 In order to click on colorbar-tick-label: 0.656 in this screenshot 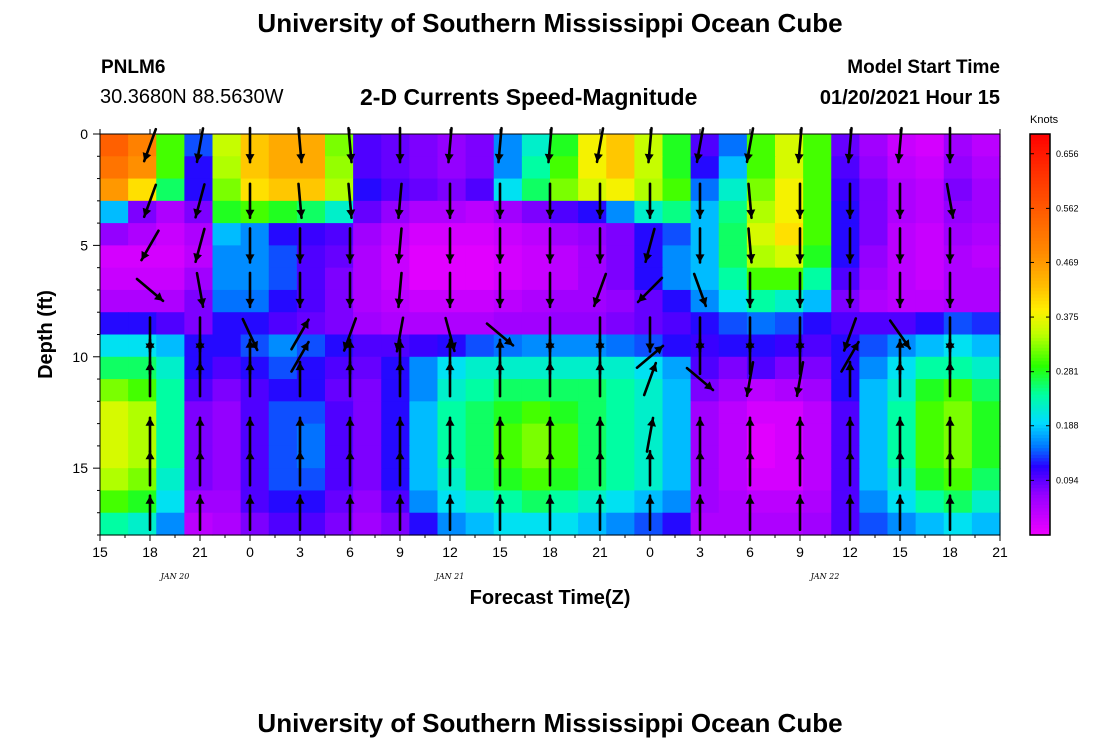, I will do `click(1067, 154)`.